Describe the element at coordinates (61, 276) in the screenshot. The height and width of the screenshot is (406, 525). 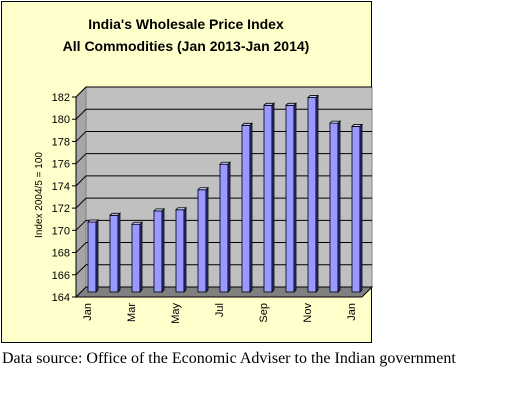
I see `y-tick-label: 166` at that location.